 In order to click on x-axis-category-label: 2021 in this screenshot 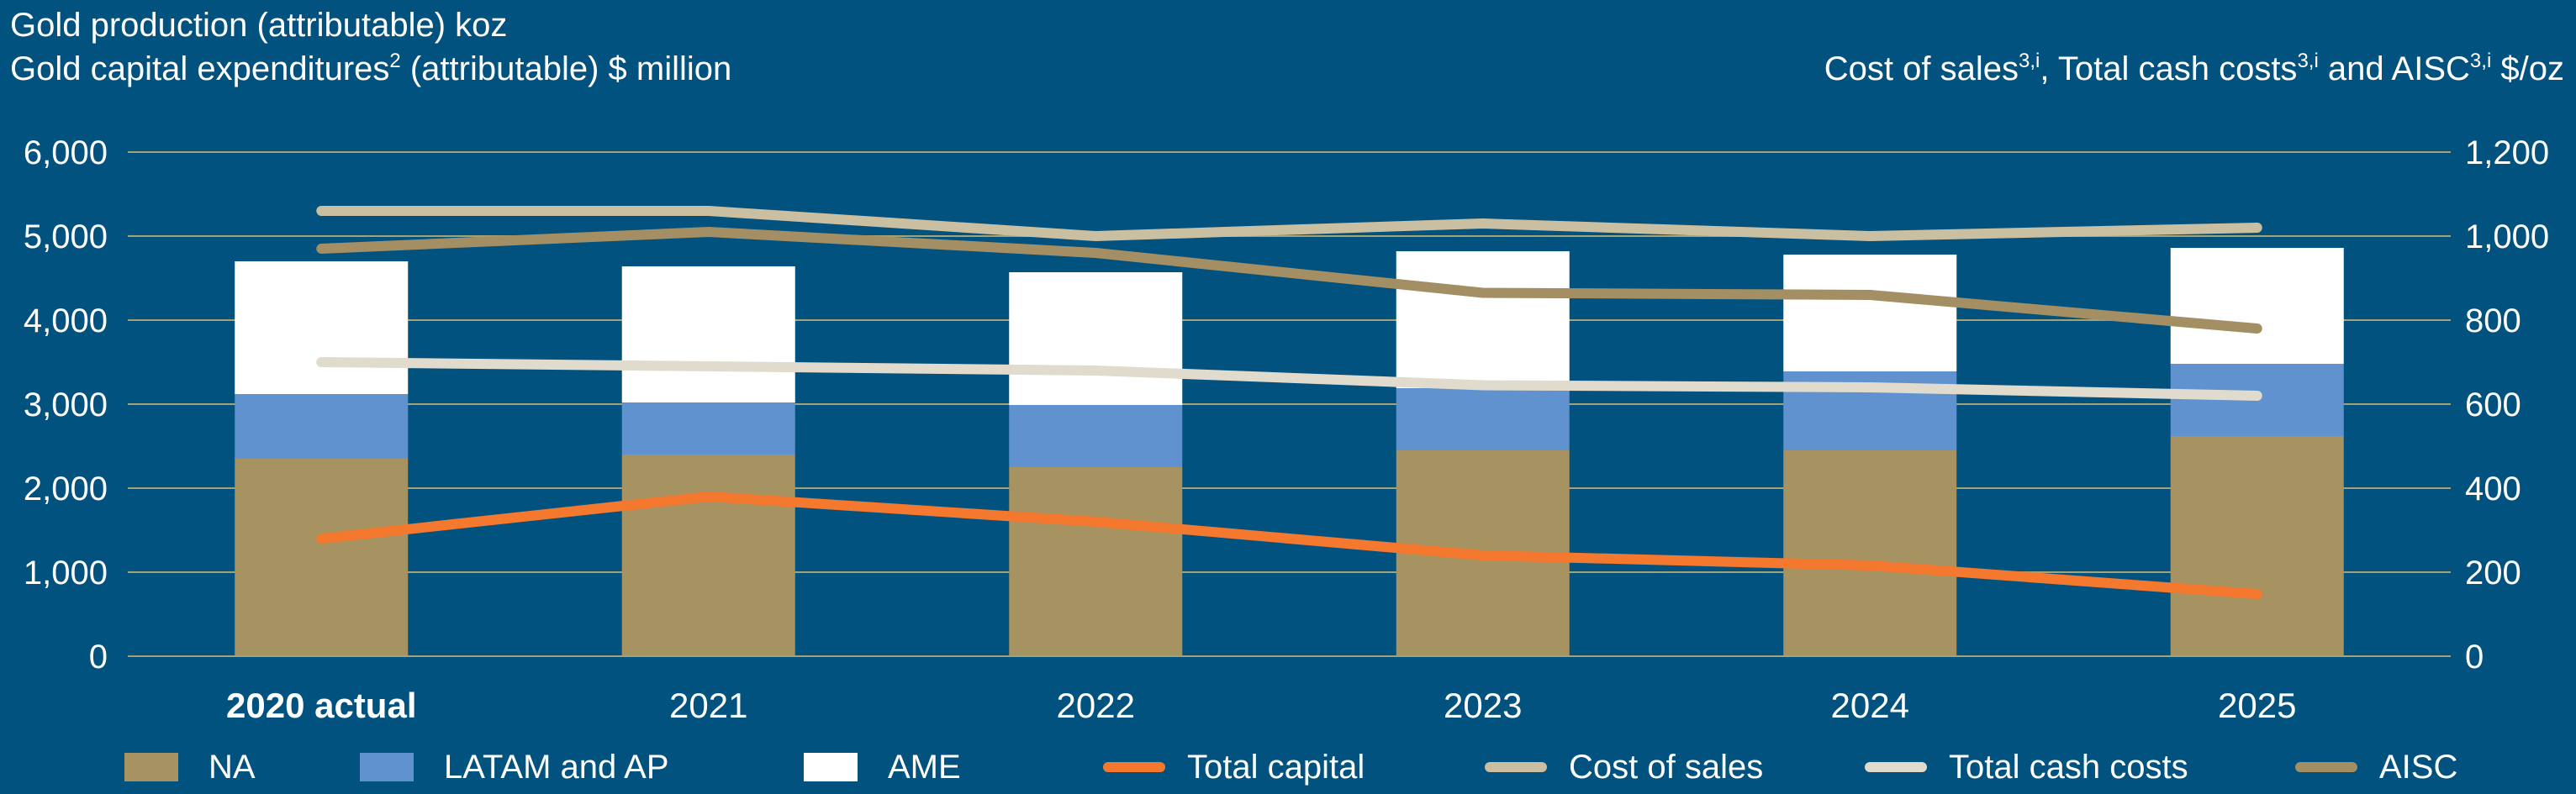, I will do `click(708, 705)`.